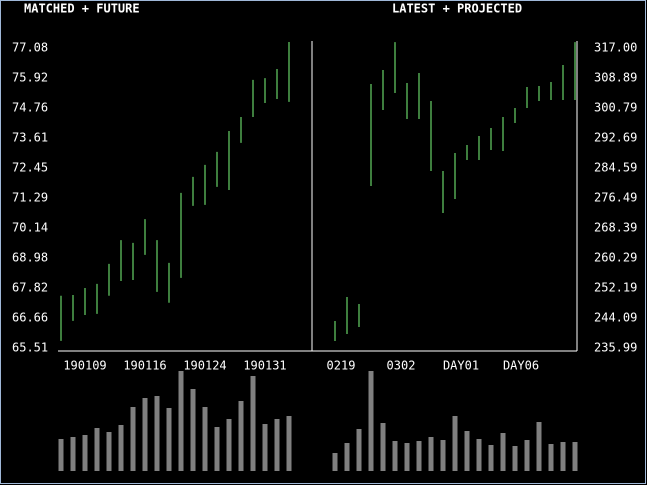 This screenshot has width=647, height=485. Describe the element at coordinates (615, 168) in the screenshot. I see `y-tick-label: 284.59` at that location.